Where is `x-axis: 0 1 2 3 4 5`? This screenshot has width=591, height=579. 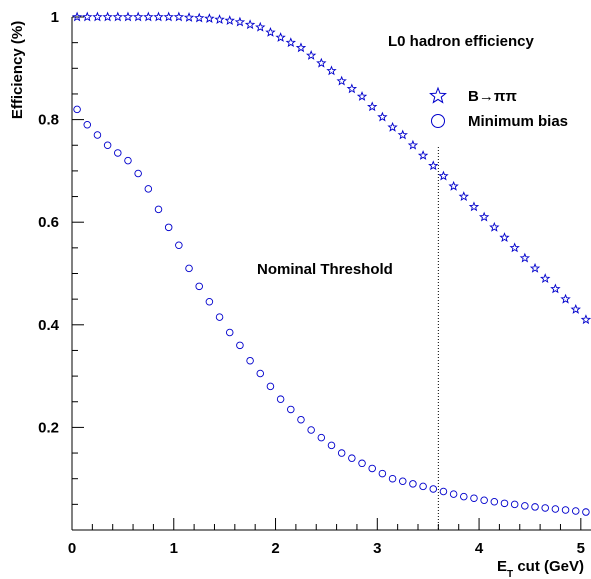 x-axis: 0 1 2 3 4 5 is located at coordinates (326, 537).